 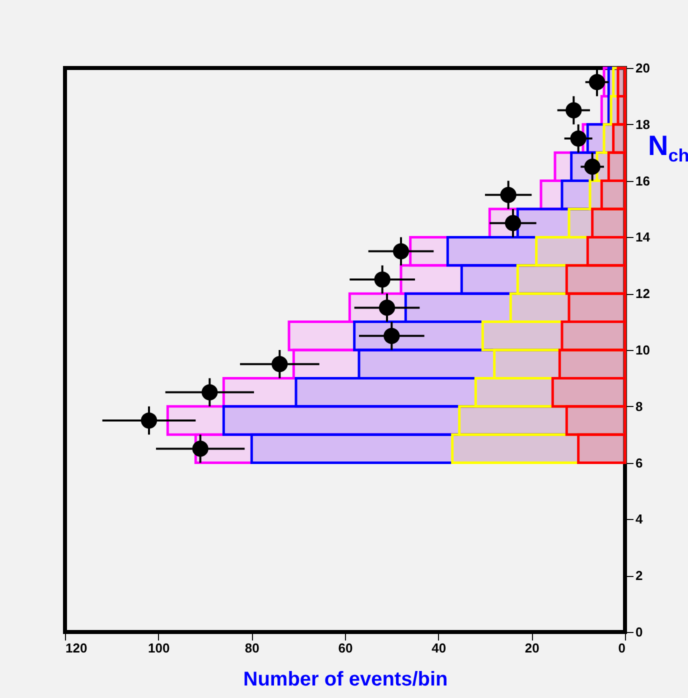 What do you see at coordinates (159, 648) in the screenshot?
I see `x-tick-label: 100` at bounding box center [159, 648].